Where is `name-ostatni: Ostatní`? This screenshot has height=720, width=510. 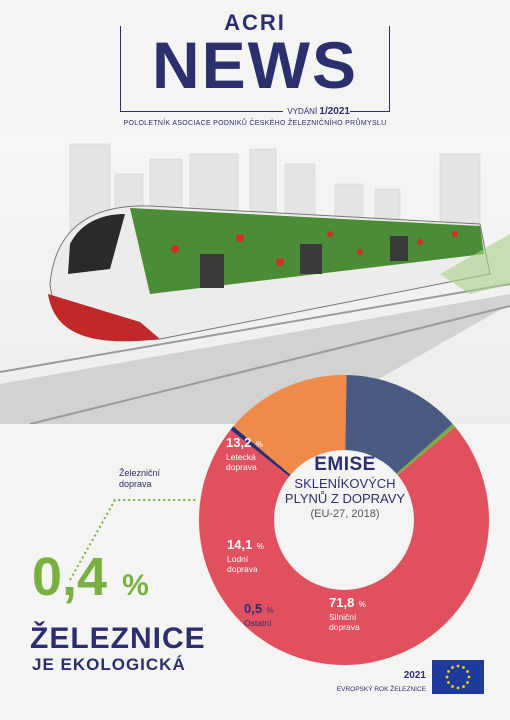
name-ostatni: Ostatní is located at coordinates (258, 623).